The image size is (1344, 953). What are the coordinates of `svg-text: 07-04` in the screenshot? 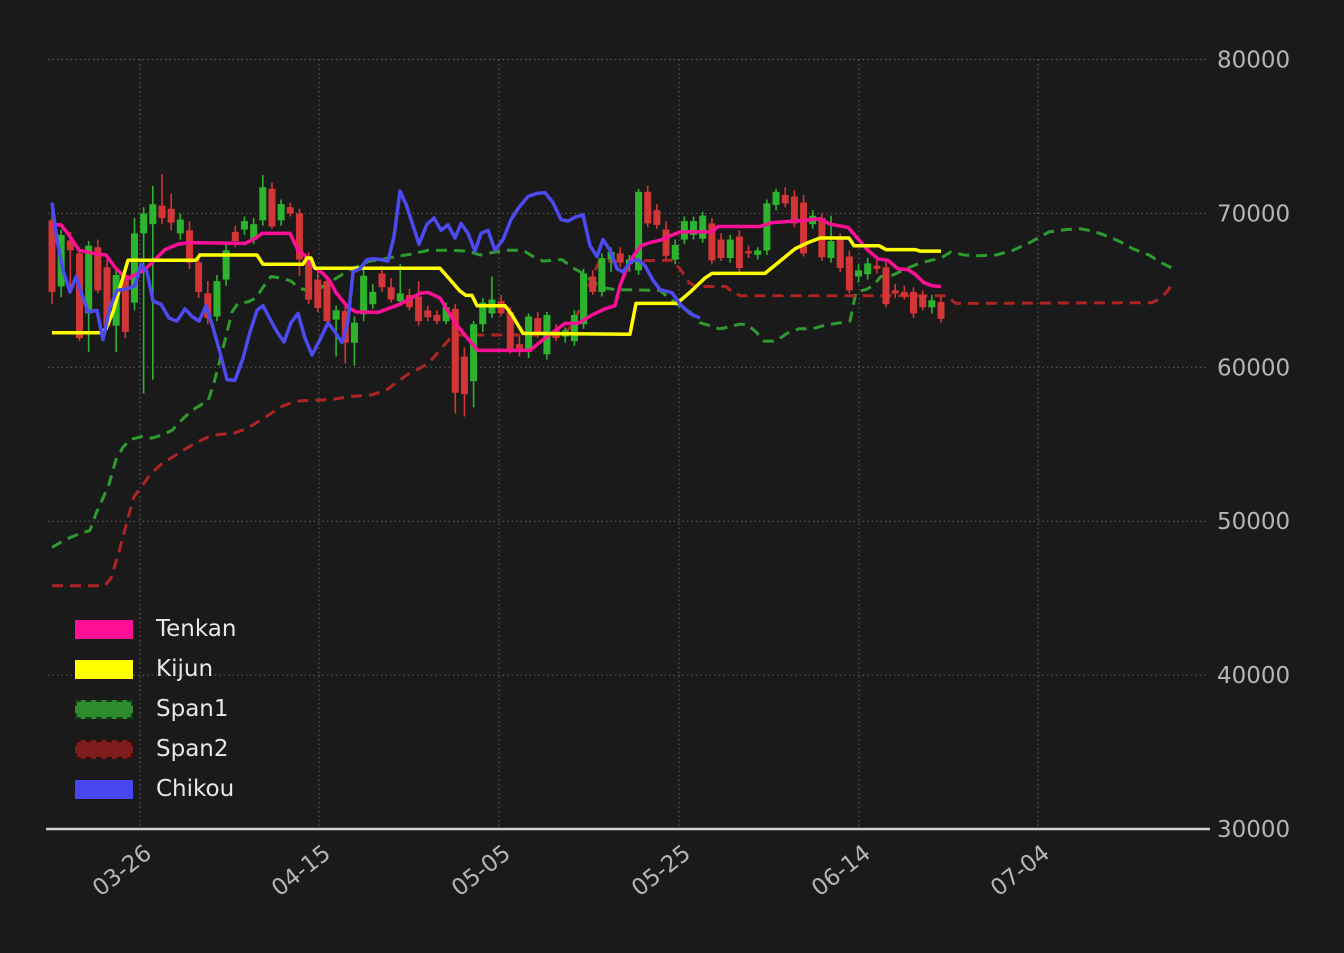 It's located at (1020, 871).